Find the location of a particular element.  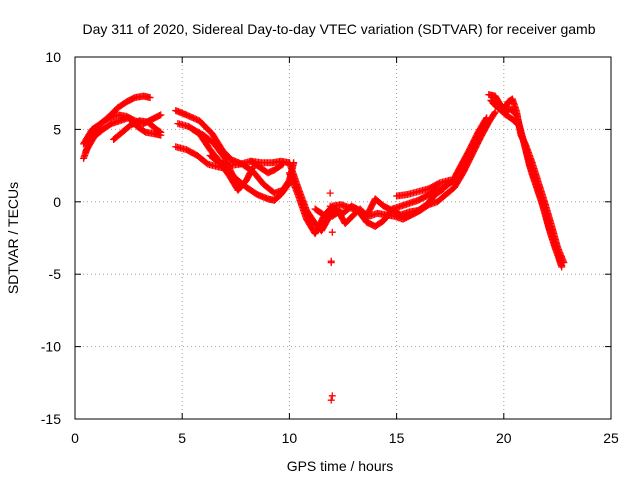

y-tick-label: -5 is located at coordinates (55, 274).